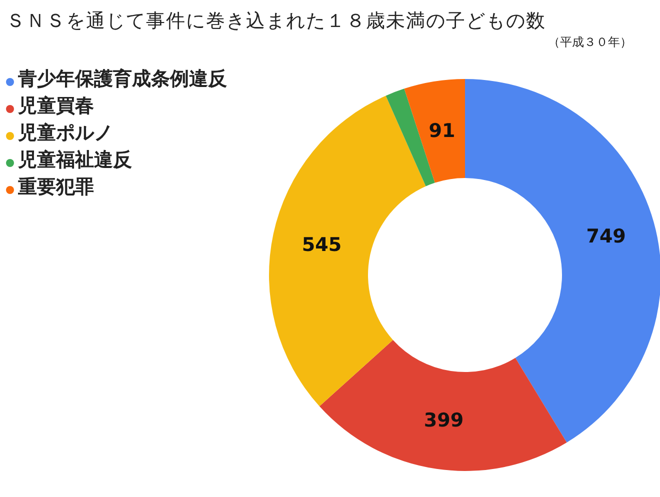  I want to click on data-label: 399, so click(444, 421).